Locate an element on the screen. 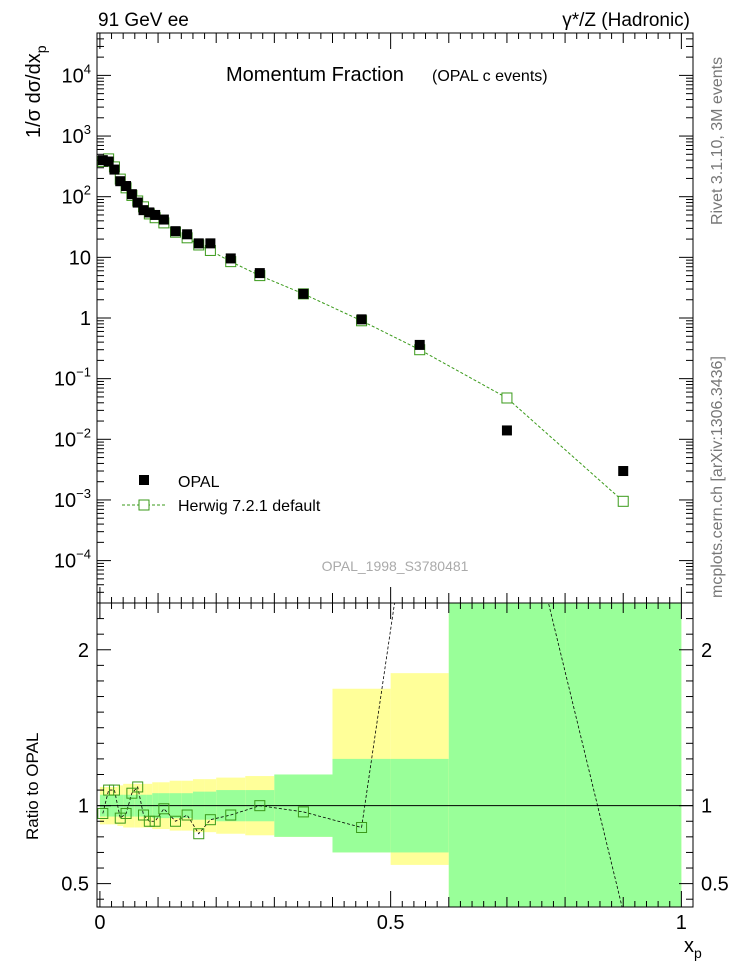  main-ylabel-sub: p is located at coordinates (41, 49).